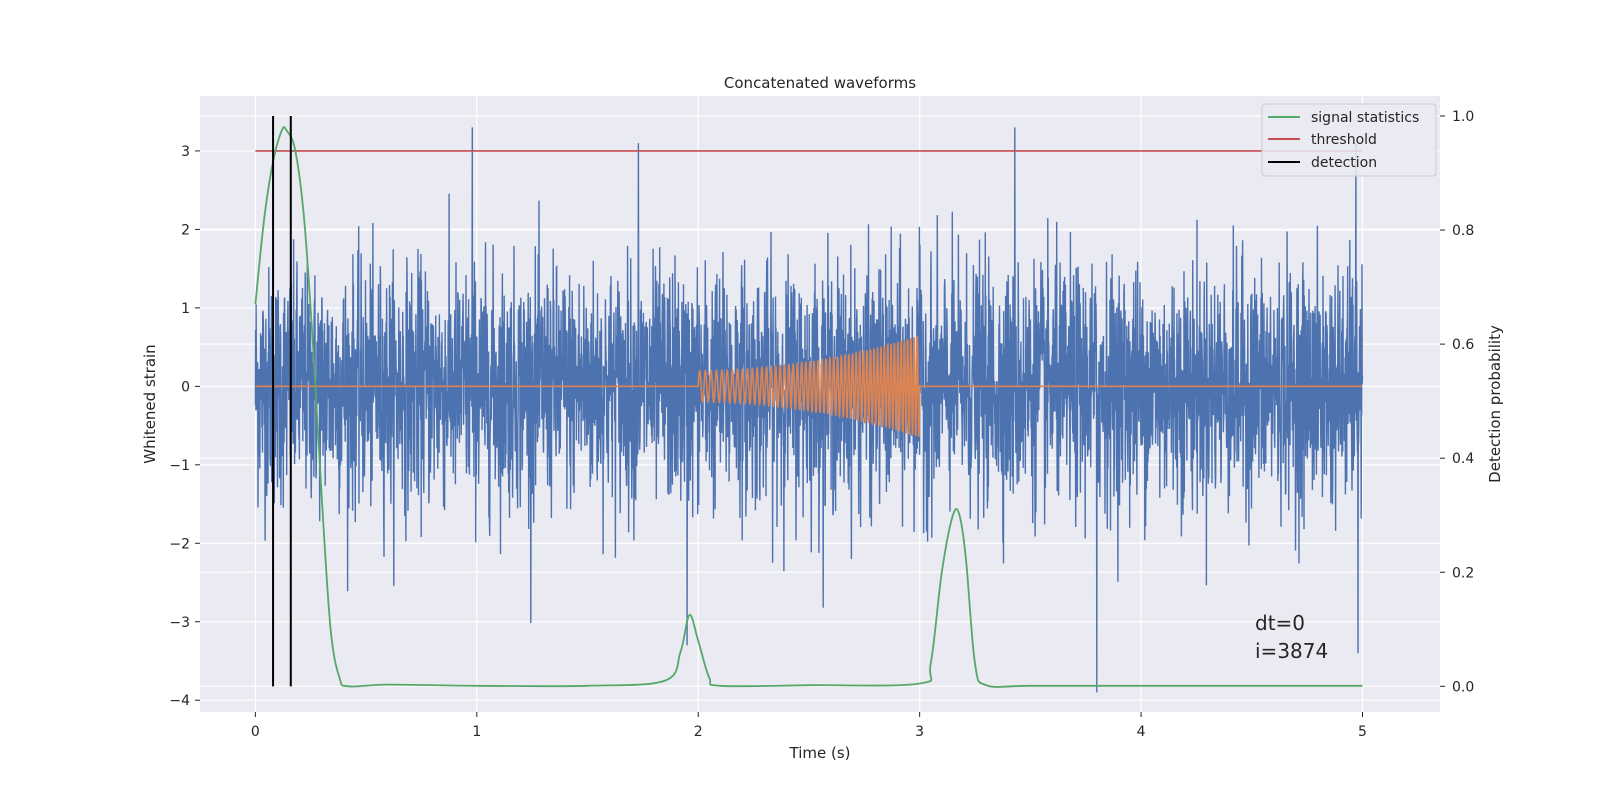  What do you see at coordinates (1463, 117) in the screenshot?
I see `y-right-tick-label: 1.0` at bounding box center [1463, 117].